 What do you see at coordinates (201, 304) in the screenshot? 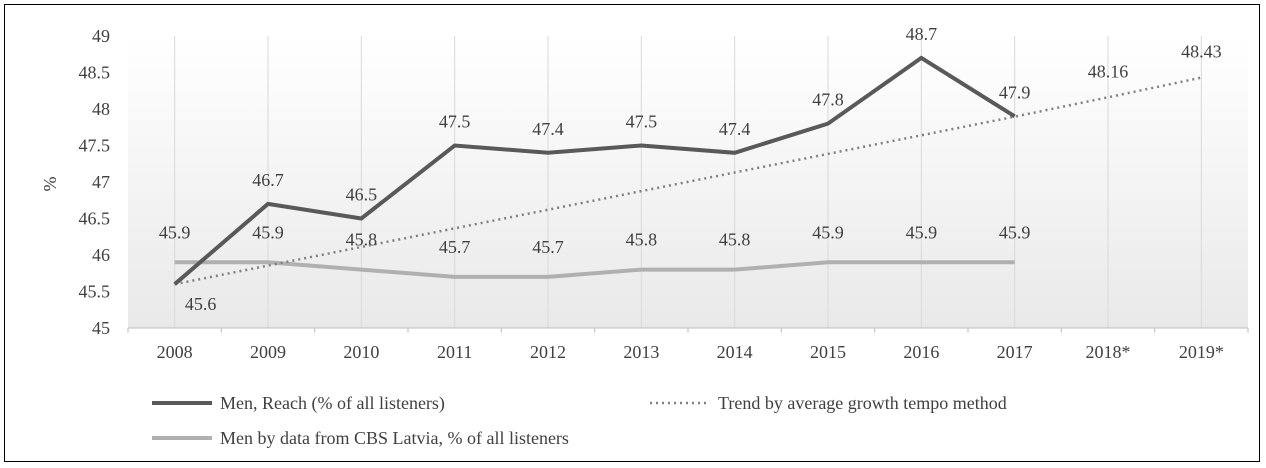
I see `data-label-reach: 45.6` at bounding box center [201, 304].